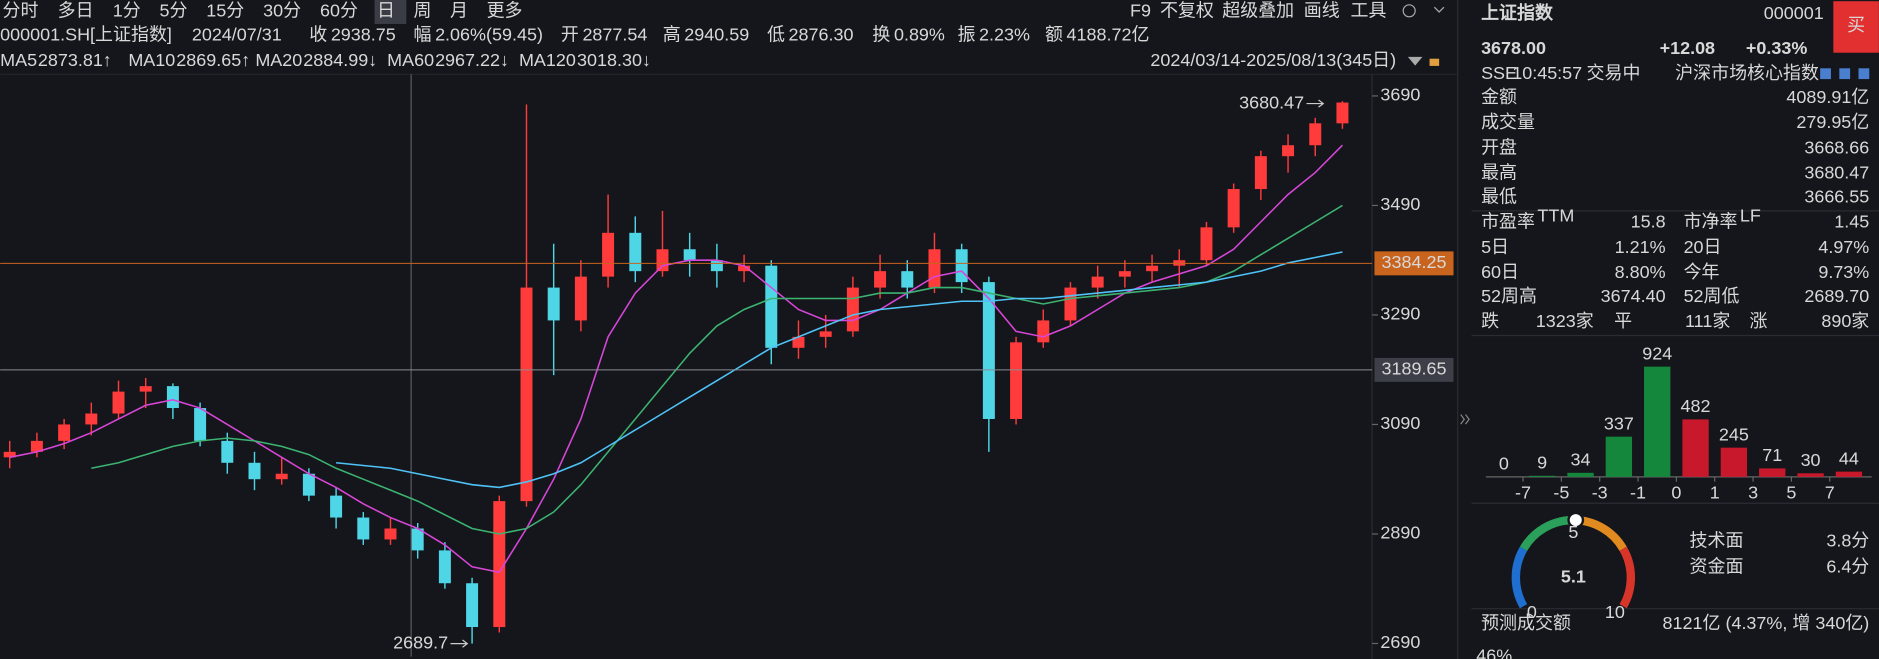 This screenshot has height=659, width=1879. What do you see at coordinates (1703, 247) in the screenshot?
I see `pair-label: 20日` at bounding box center [1703, 247].